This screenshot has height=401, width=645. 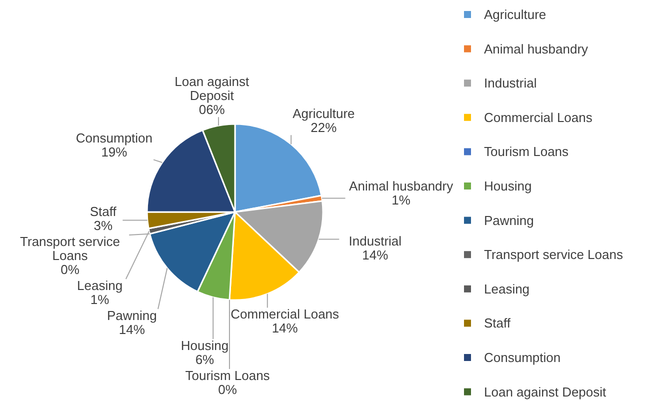 What do you see at coordinates (114, 138) in the screenshot?
I see `slice-label: Consumption` at bounding box center [114, 138].